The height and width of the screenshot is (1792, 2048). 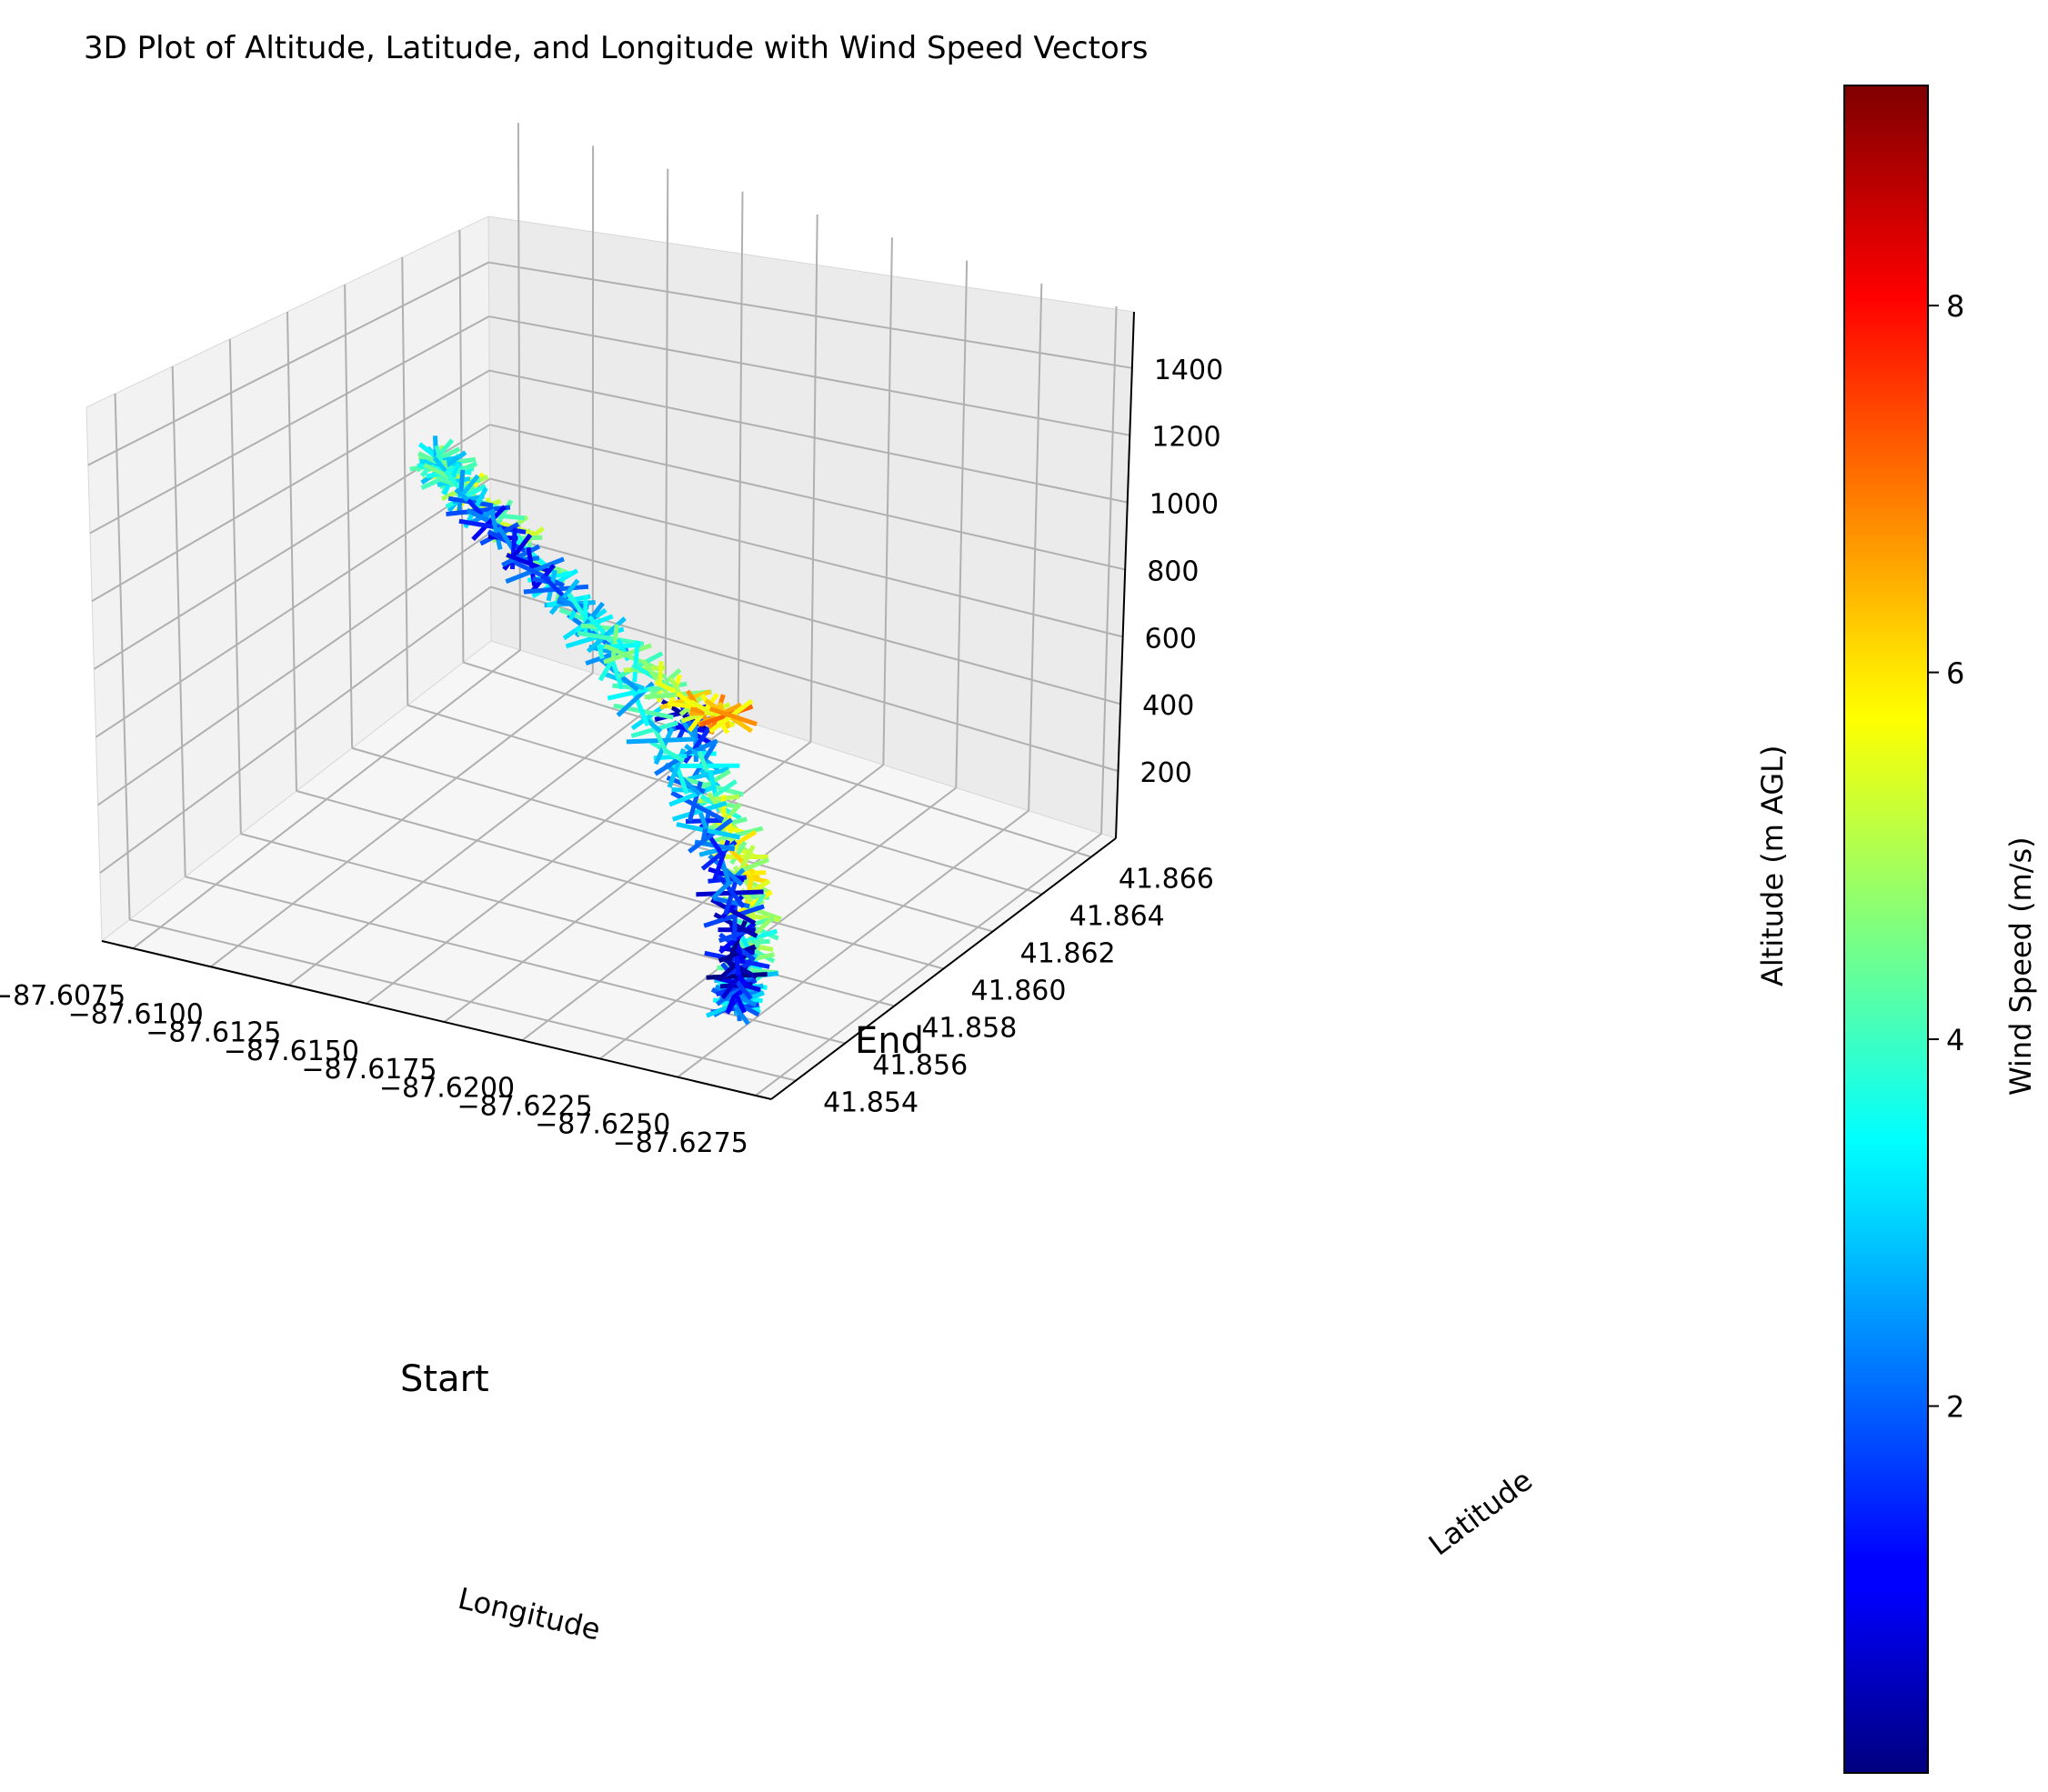 What do you see at coordinates (1019, 991) in the screenshot?
I see `tick-label-lat: 41.860` at bounding box center [1019, 991].